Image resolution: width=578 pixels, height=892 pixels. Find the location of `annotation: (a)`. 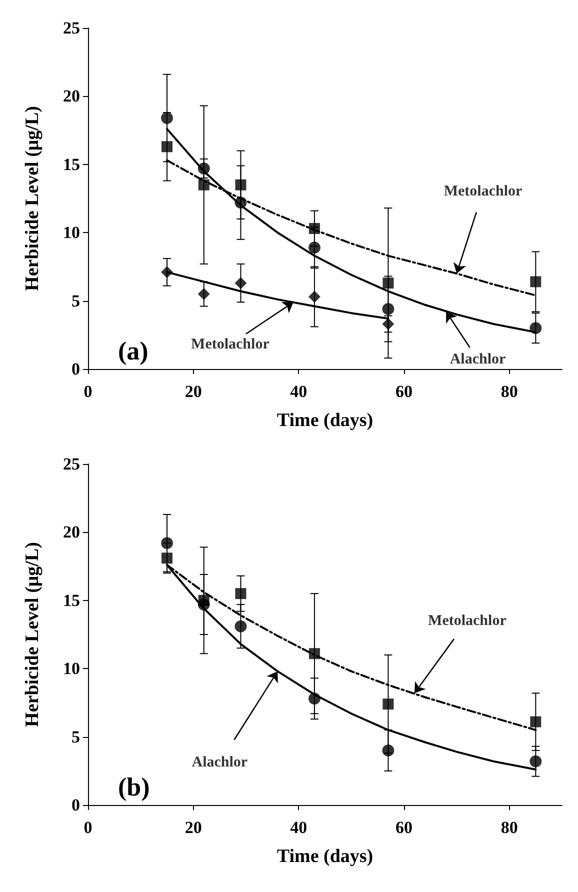

annotation: (a) is located at coordinates (133, 351).